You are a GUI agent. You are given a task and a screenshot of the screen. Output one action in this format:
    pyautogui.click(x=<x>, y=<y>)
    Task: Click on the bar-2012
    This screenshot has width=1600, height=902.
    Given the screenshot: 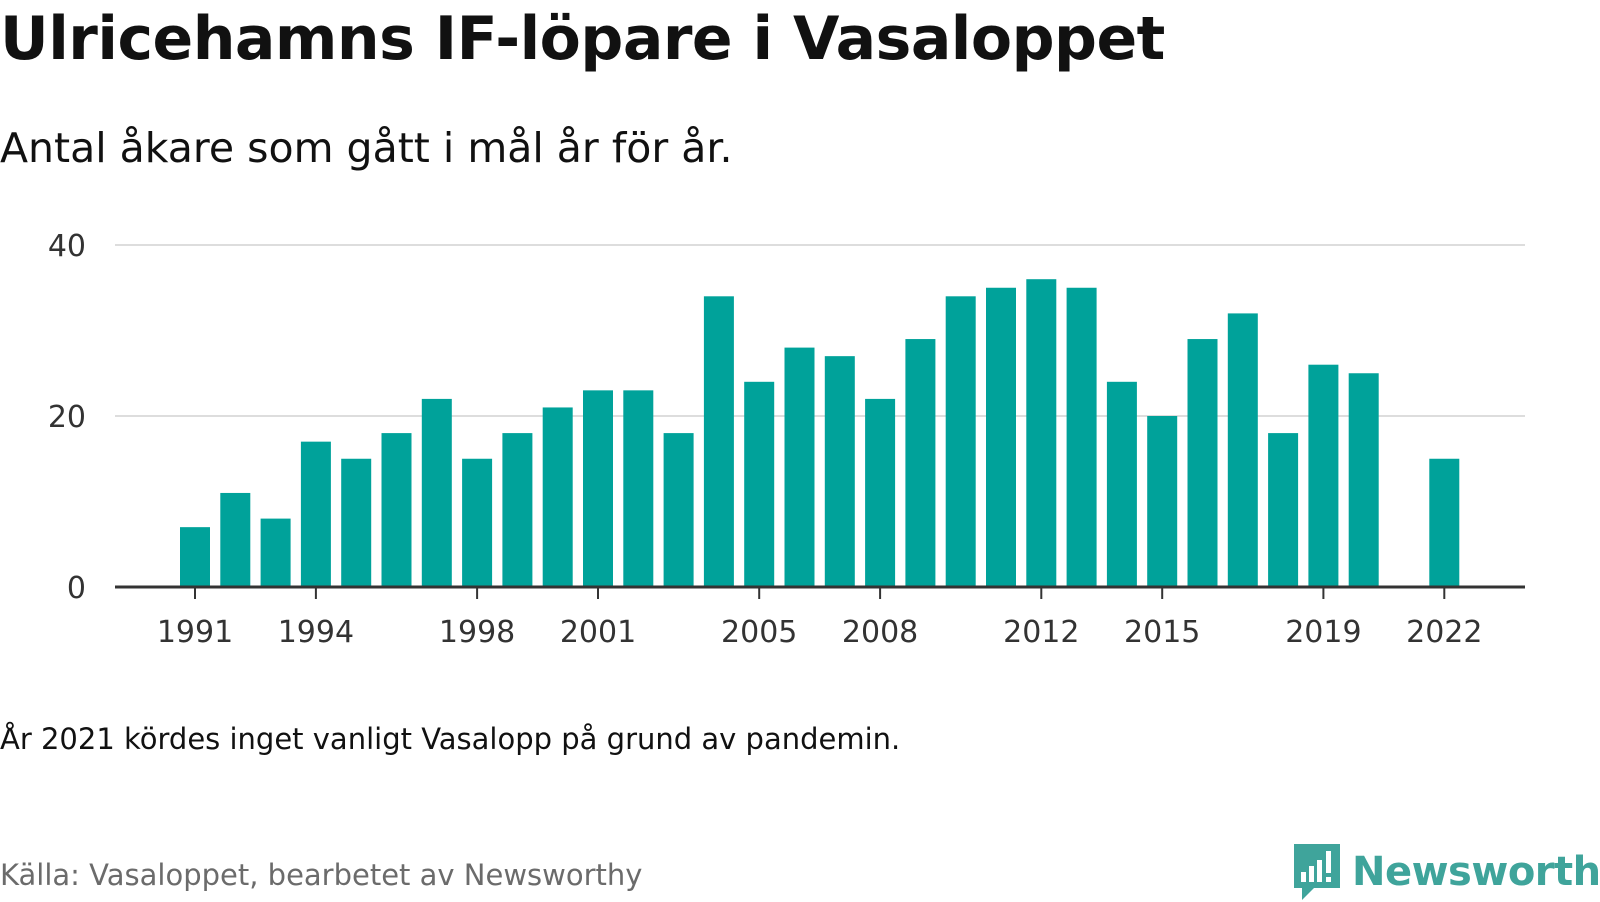 What is the action you would take?
    pyautogui.click(x=1041, y=433)
    